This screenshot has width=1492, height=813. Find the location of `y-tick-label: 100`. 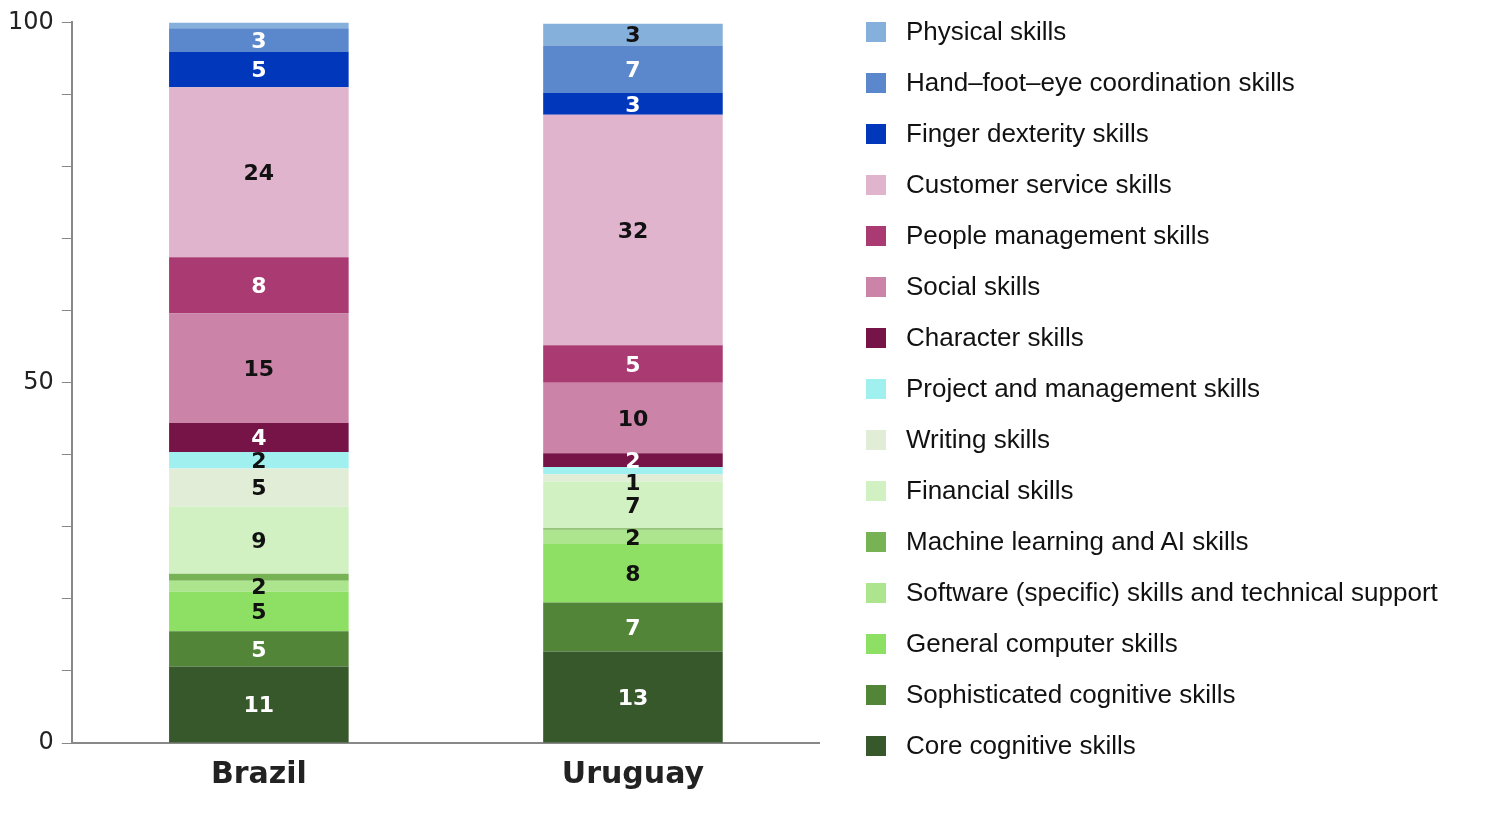

y-tick-label: 100 is located at coordinates (31, 20).